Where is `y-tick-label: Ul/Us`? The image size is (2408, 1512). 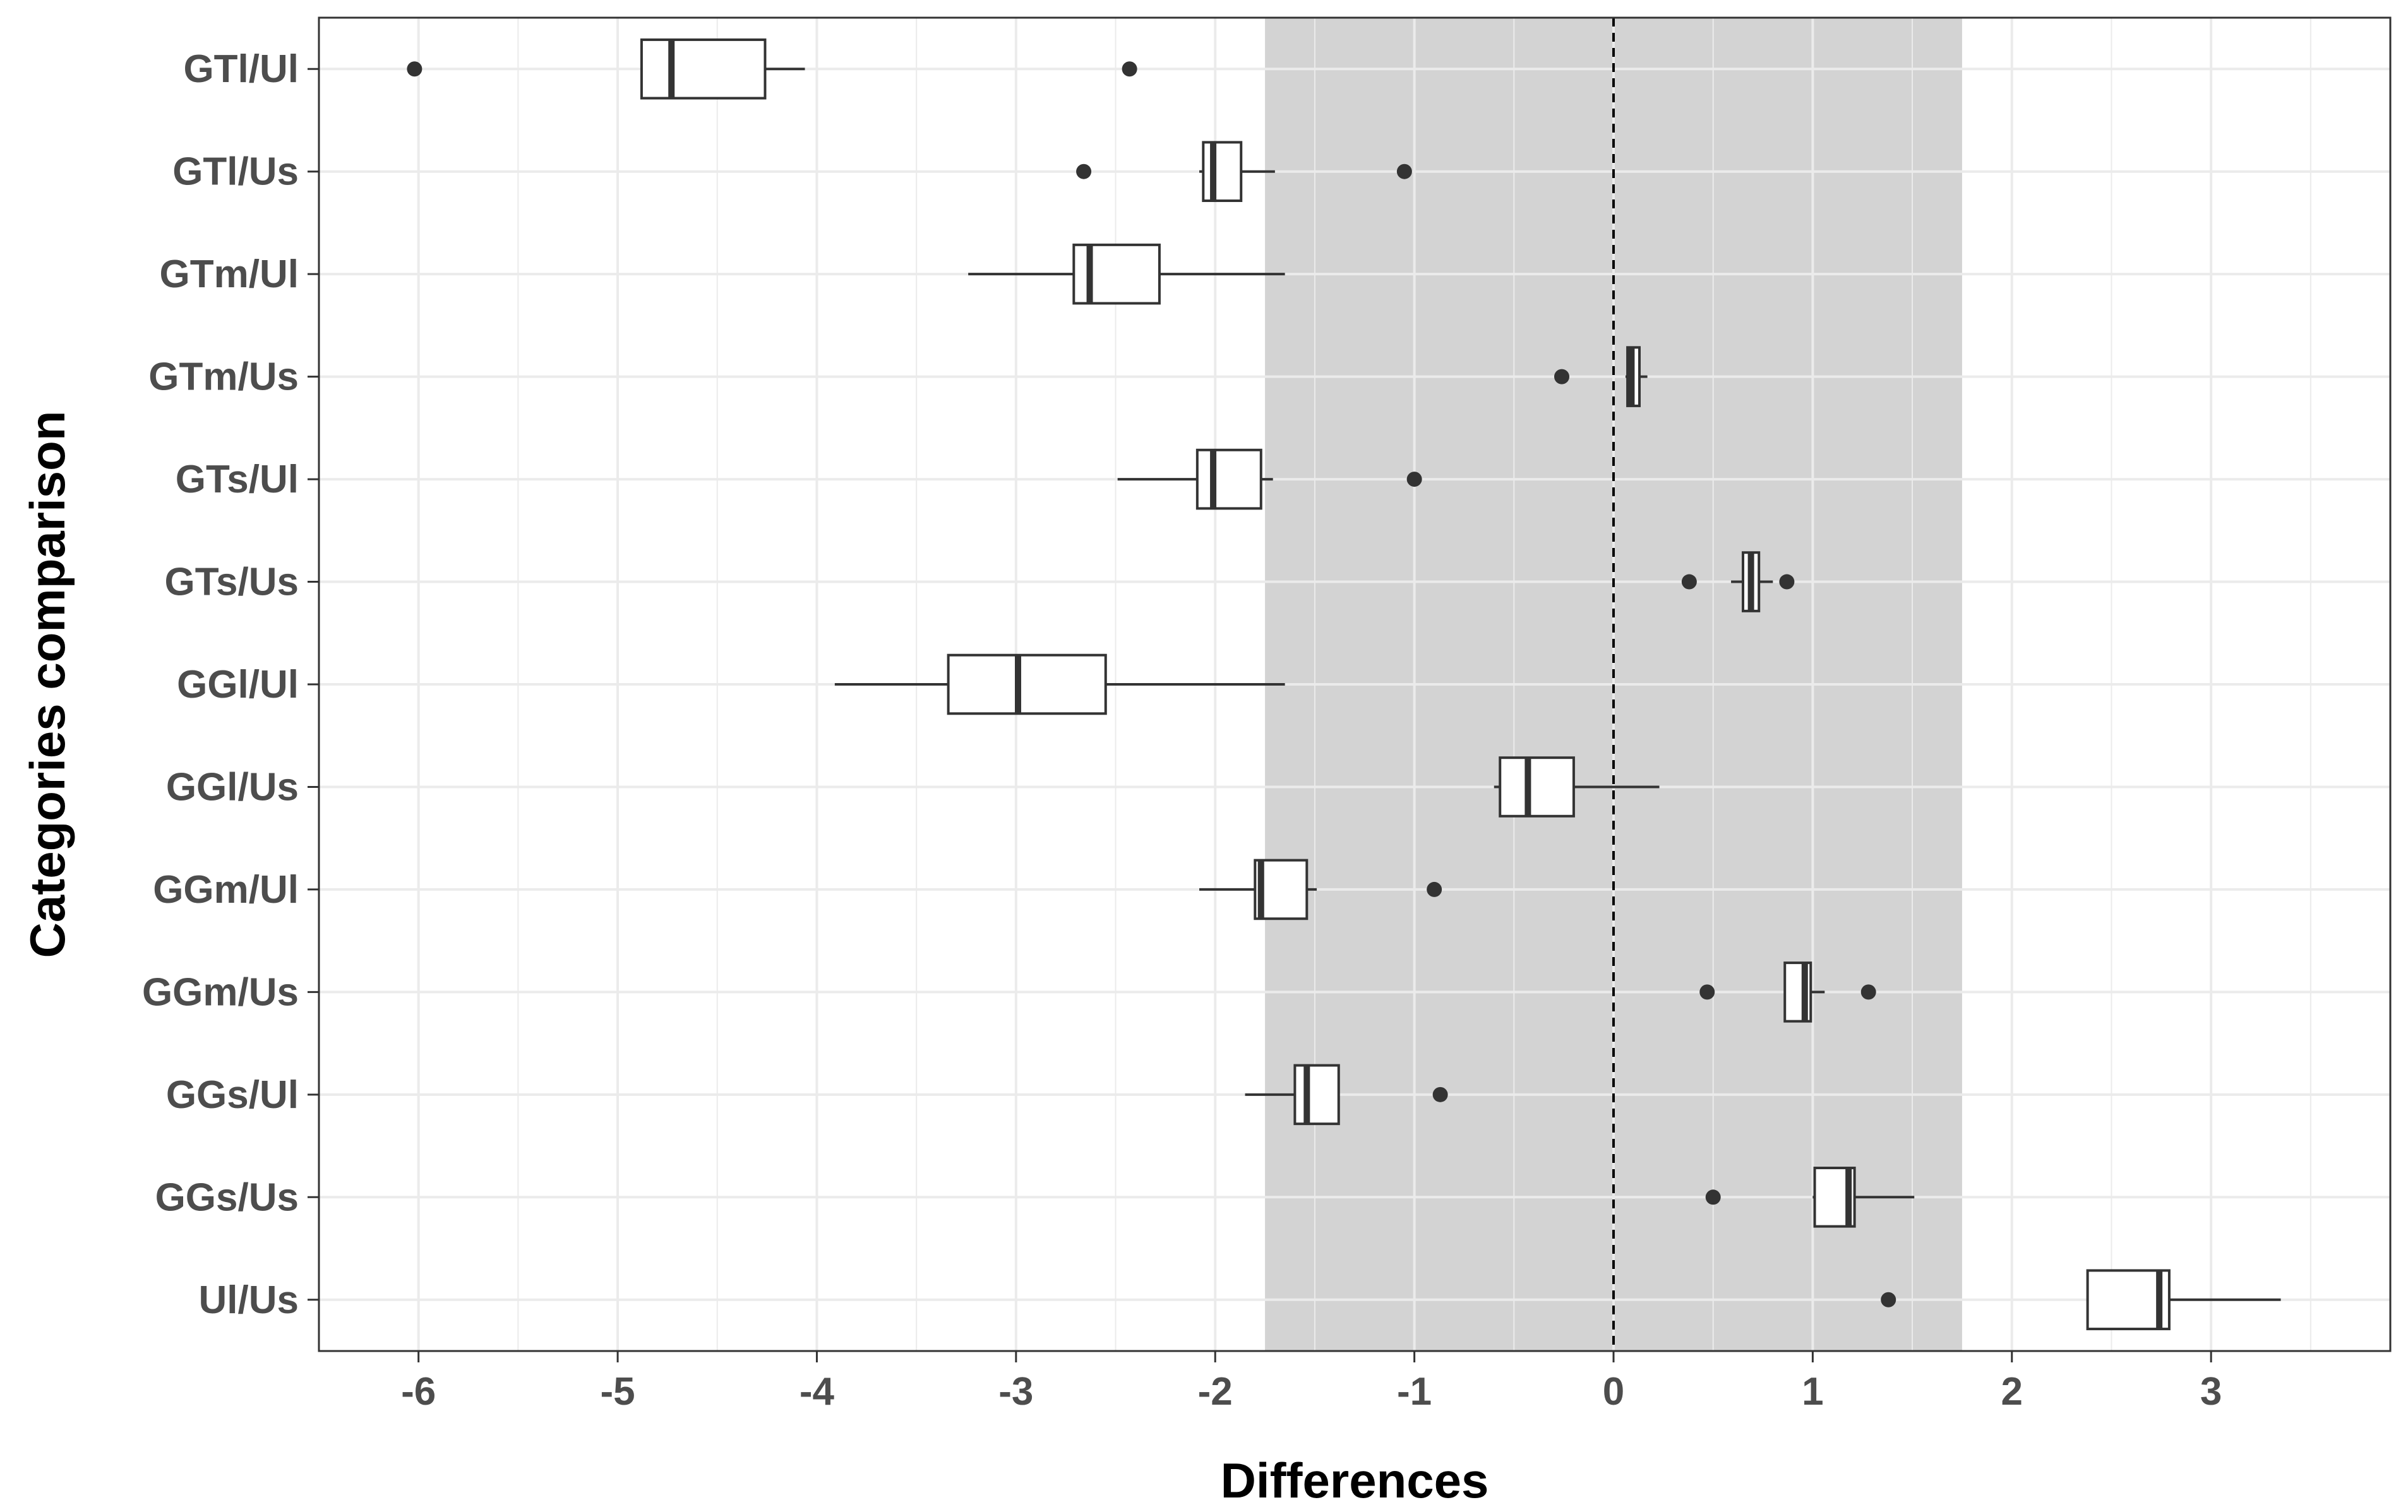 y-tick-label: Ul/Us is located at coordinates (249, 1300).